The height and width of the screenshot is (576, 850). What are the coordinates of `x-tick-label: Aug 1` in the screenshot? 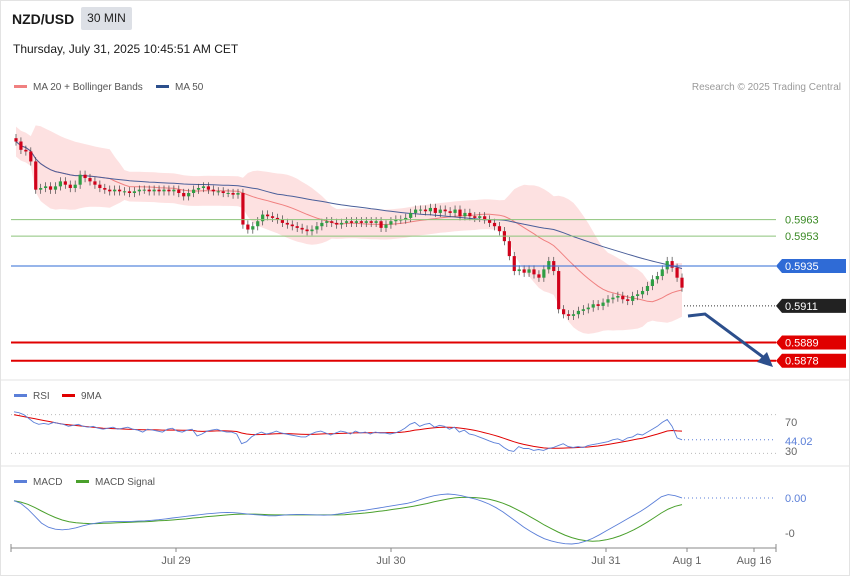 It's located at (687, 561).